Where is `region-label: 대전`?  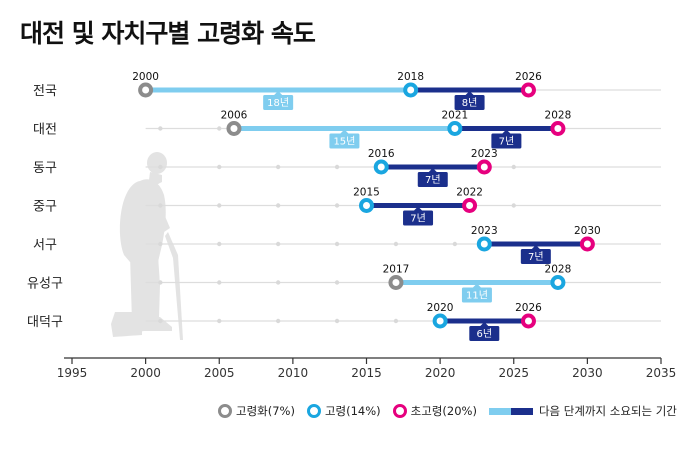
region-label: 대전 is located at coordinates (45, 130).